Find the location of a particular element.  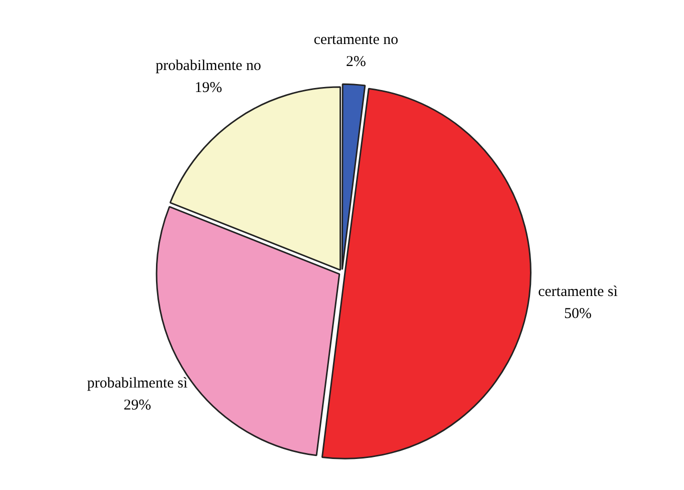

slice-label: certamente no is located at coordinates (356, 40).